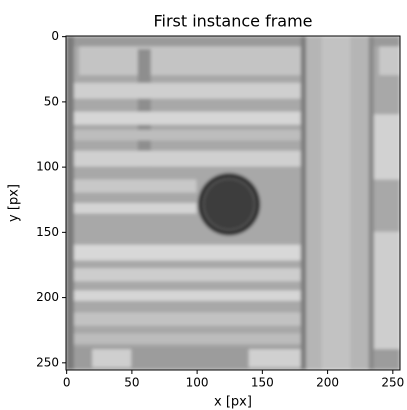 The image size is (407, 410). I want to click on y-tick-label: 100, so click(47, 167).